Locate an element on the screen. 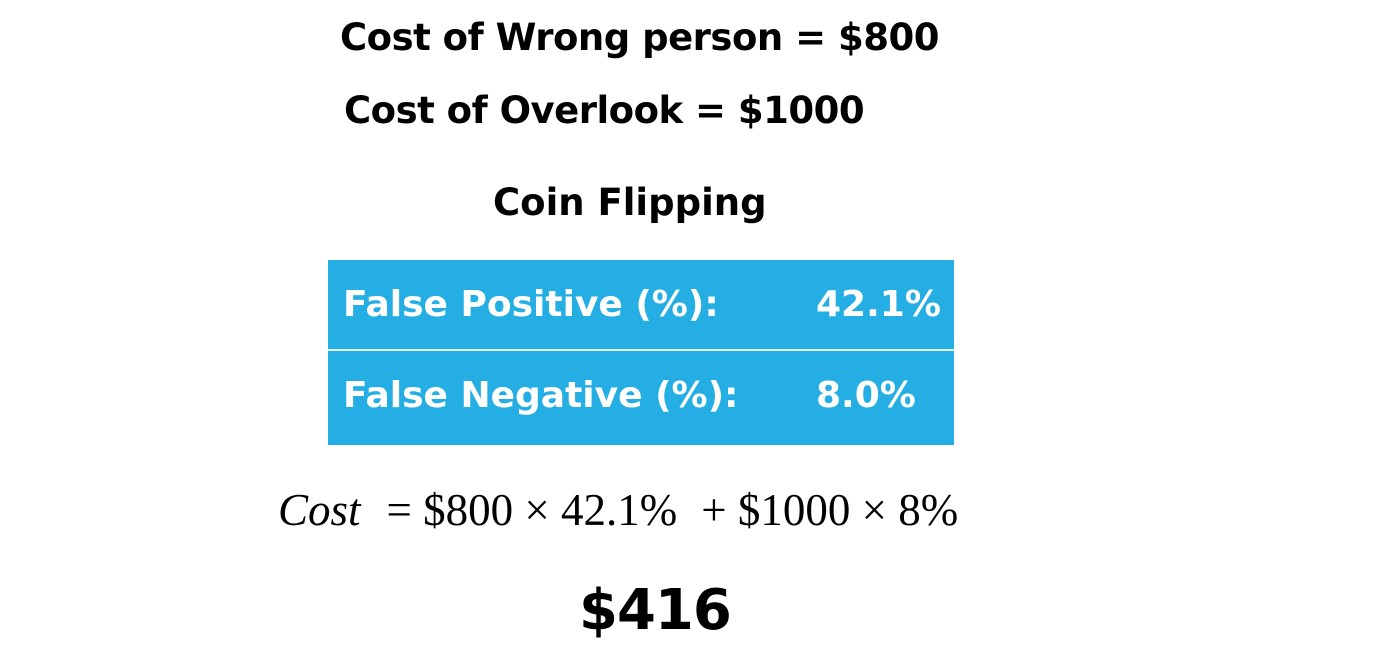 This screenshot has height=656, width=1374. false-negative-label: False Negative (%): is located at coordinates (541, 395).